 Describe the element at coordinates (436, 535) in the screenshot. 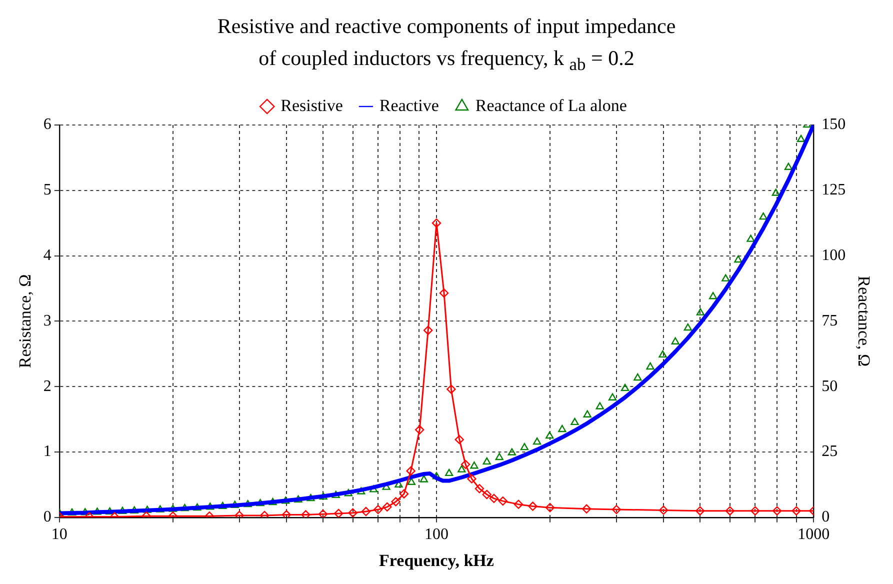

I see `x-tick-label: 100` at that location.